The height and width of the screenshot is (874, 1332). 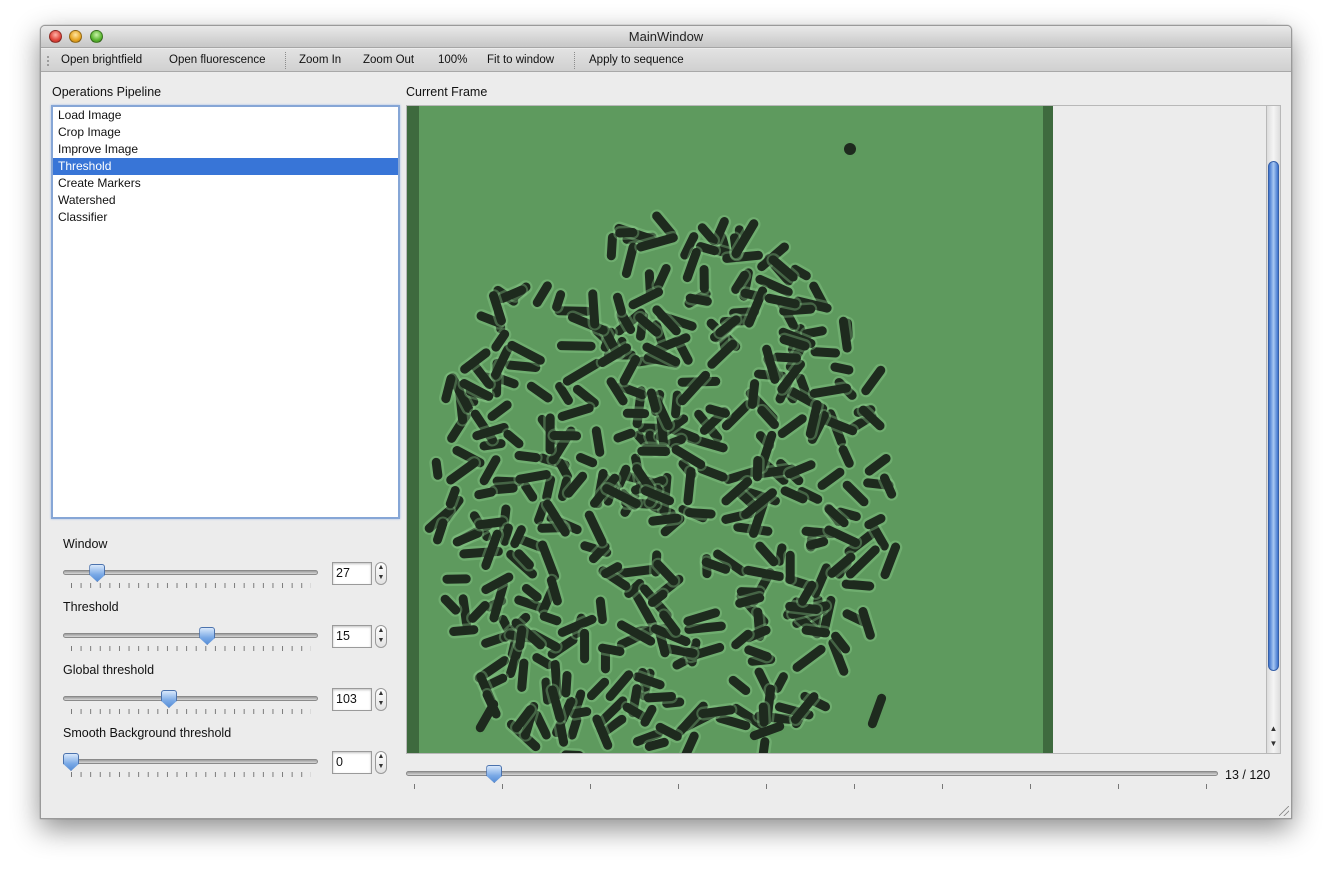 I want to click on fit-to-window-button: Fit to window, so click(x=521, y=60).